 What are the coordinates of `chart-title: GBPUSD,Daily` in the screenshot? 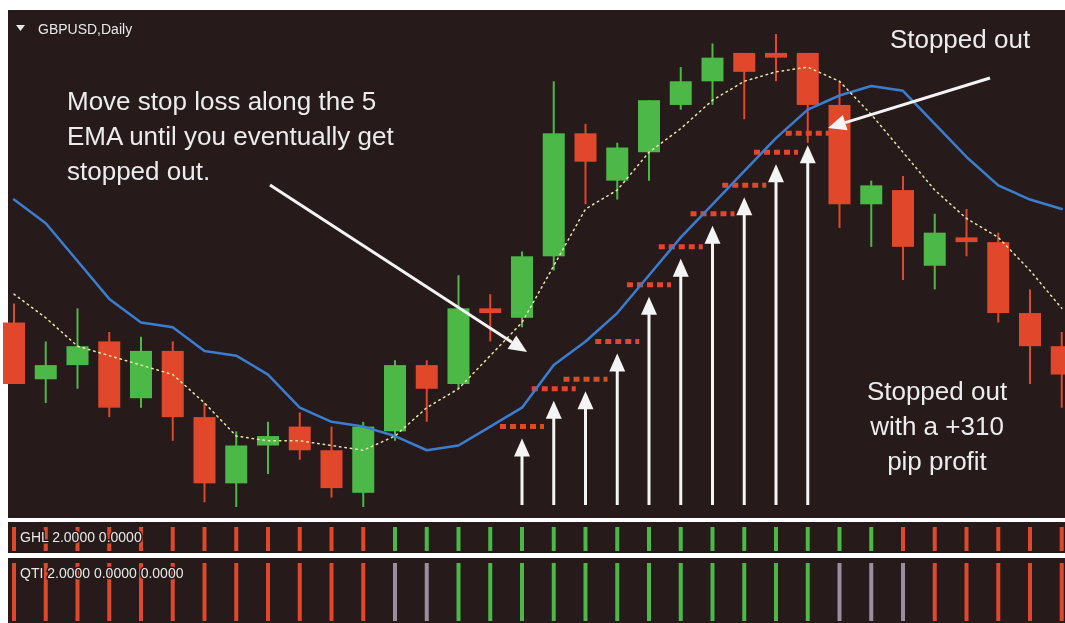 It's located at (85, 29).